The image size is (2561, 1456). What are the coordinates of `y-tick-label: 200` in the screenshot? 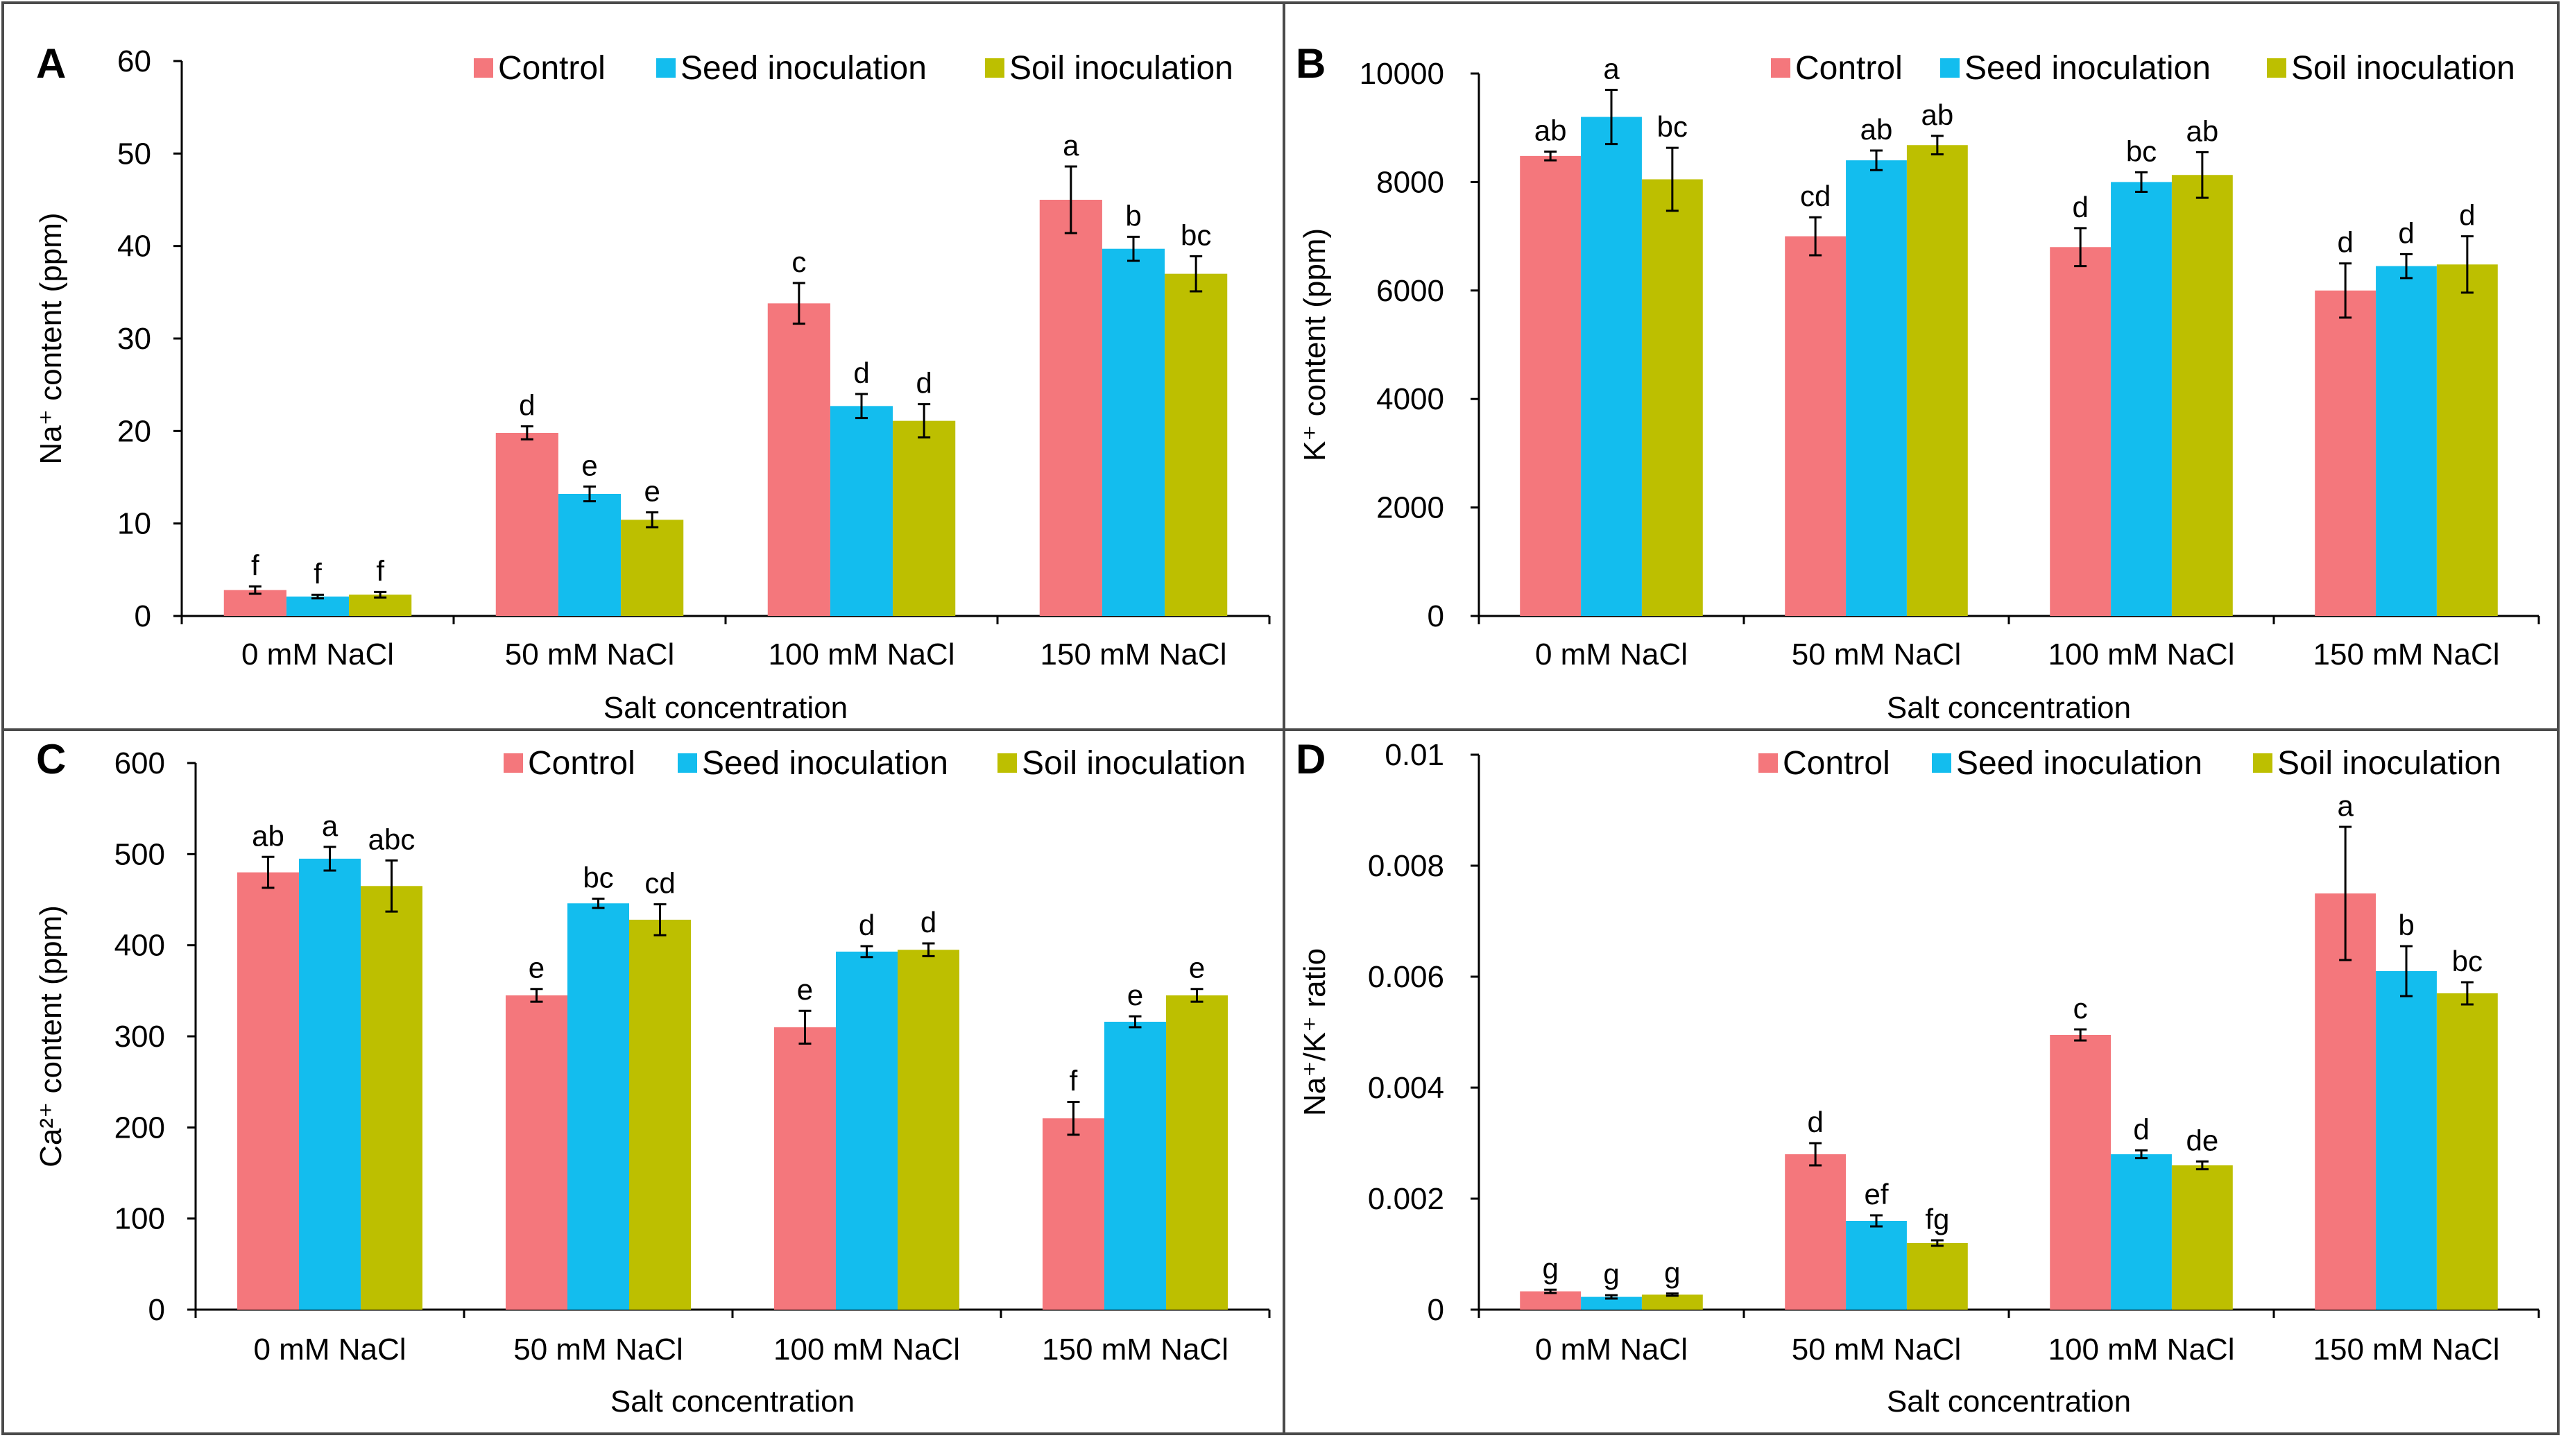 It's located at (139, 1128).